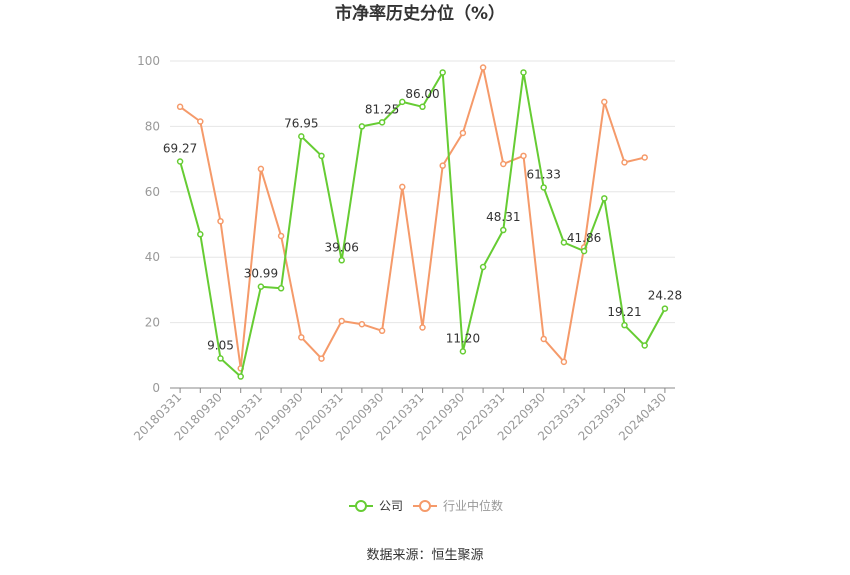  Describe the element at coordinates (420, 13) in the screenshot. I see `chart-title: 市净率历史分位（%）` at that location.